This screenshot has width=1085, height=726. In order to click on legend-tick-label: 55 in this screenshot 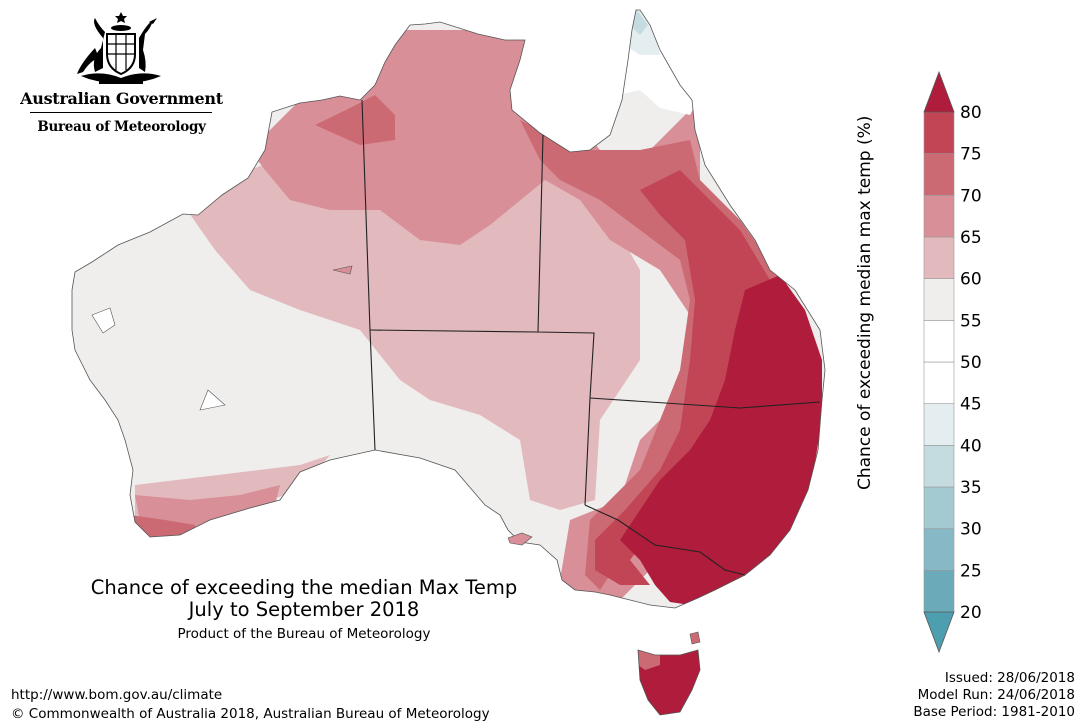, I will do `click(971, 321)`.